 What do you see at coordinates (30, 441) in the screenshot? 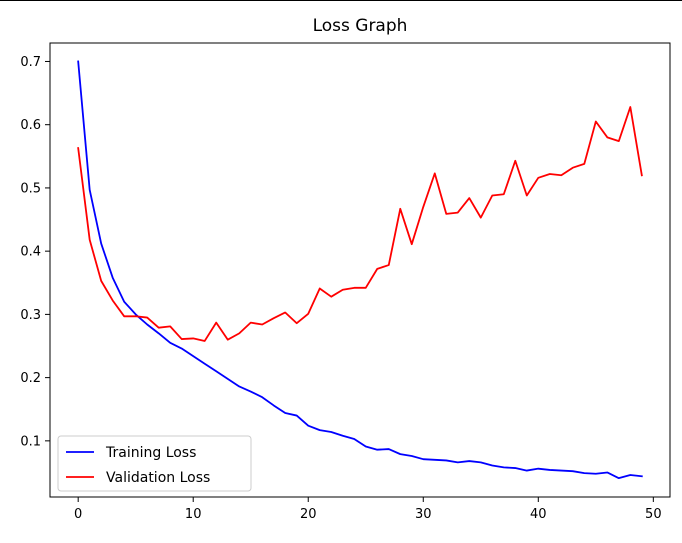
I see `y-tick-label: 0.1` at bounding box center [30, 441].